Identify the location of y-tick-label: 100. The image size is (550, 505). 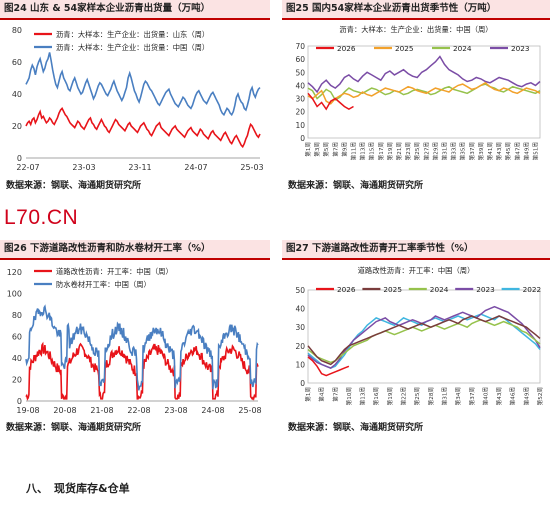
(14, 294).